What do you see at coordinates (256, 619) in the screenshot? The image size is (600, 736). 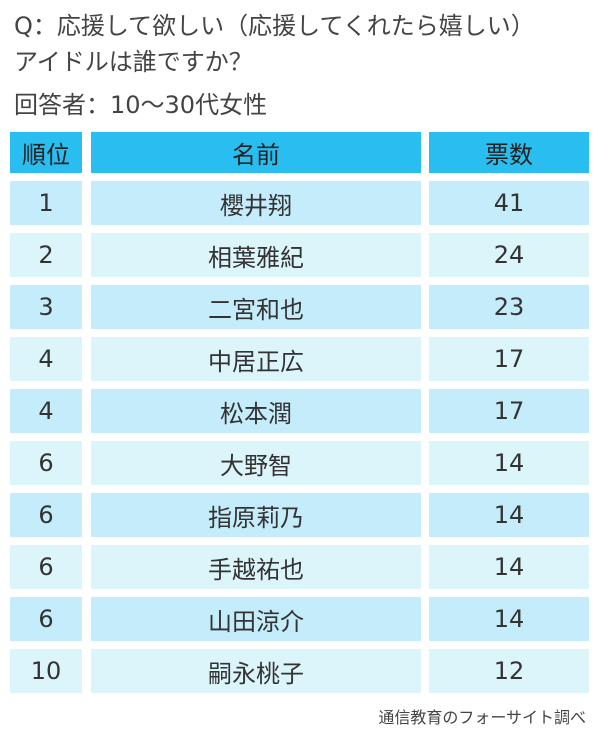 I see `name-cell: 山田涼介` at bounding box center [256, 619].